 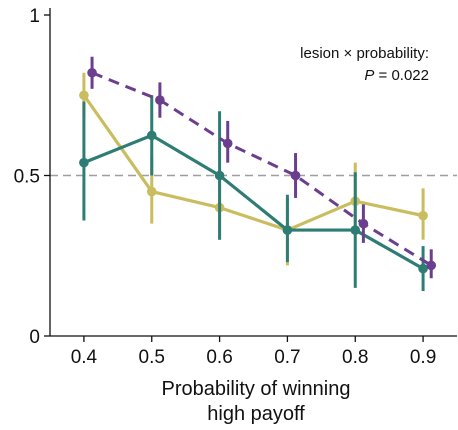 I want to click on annotation-line2: P = 0.022, so click(x=396, y=75).